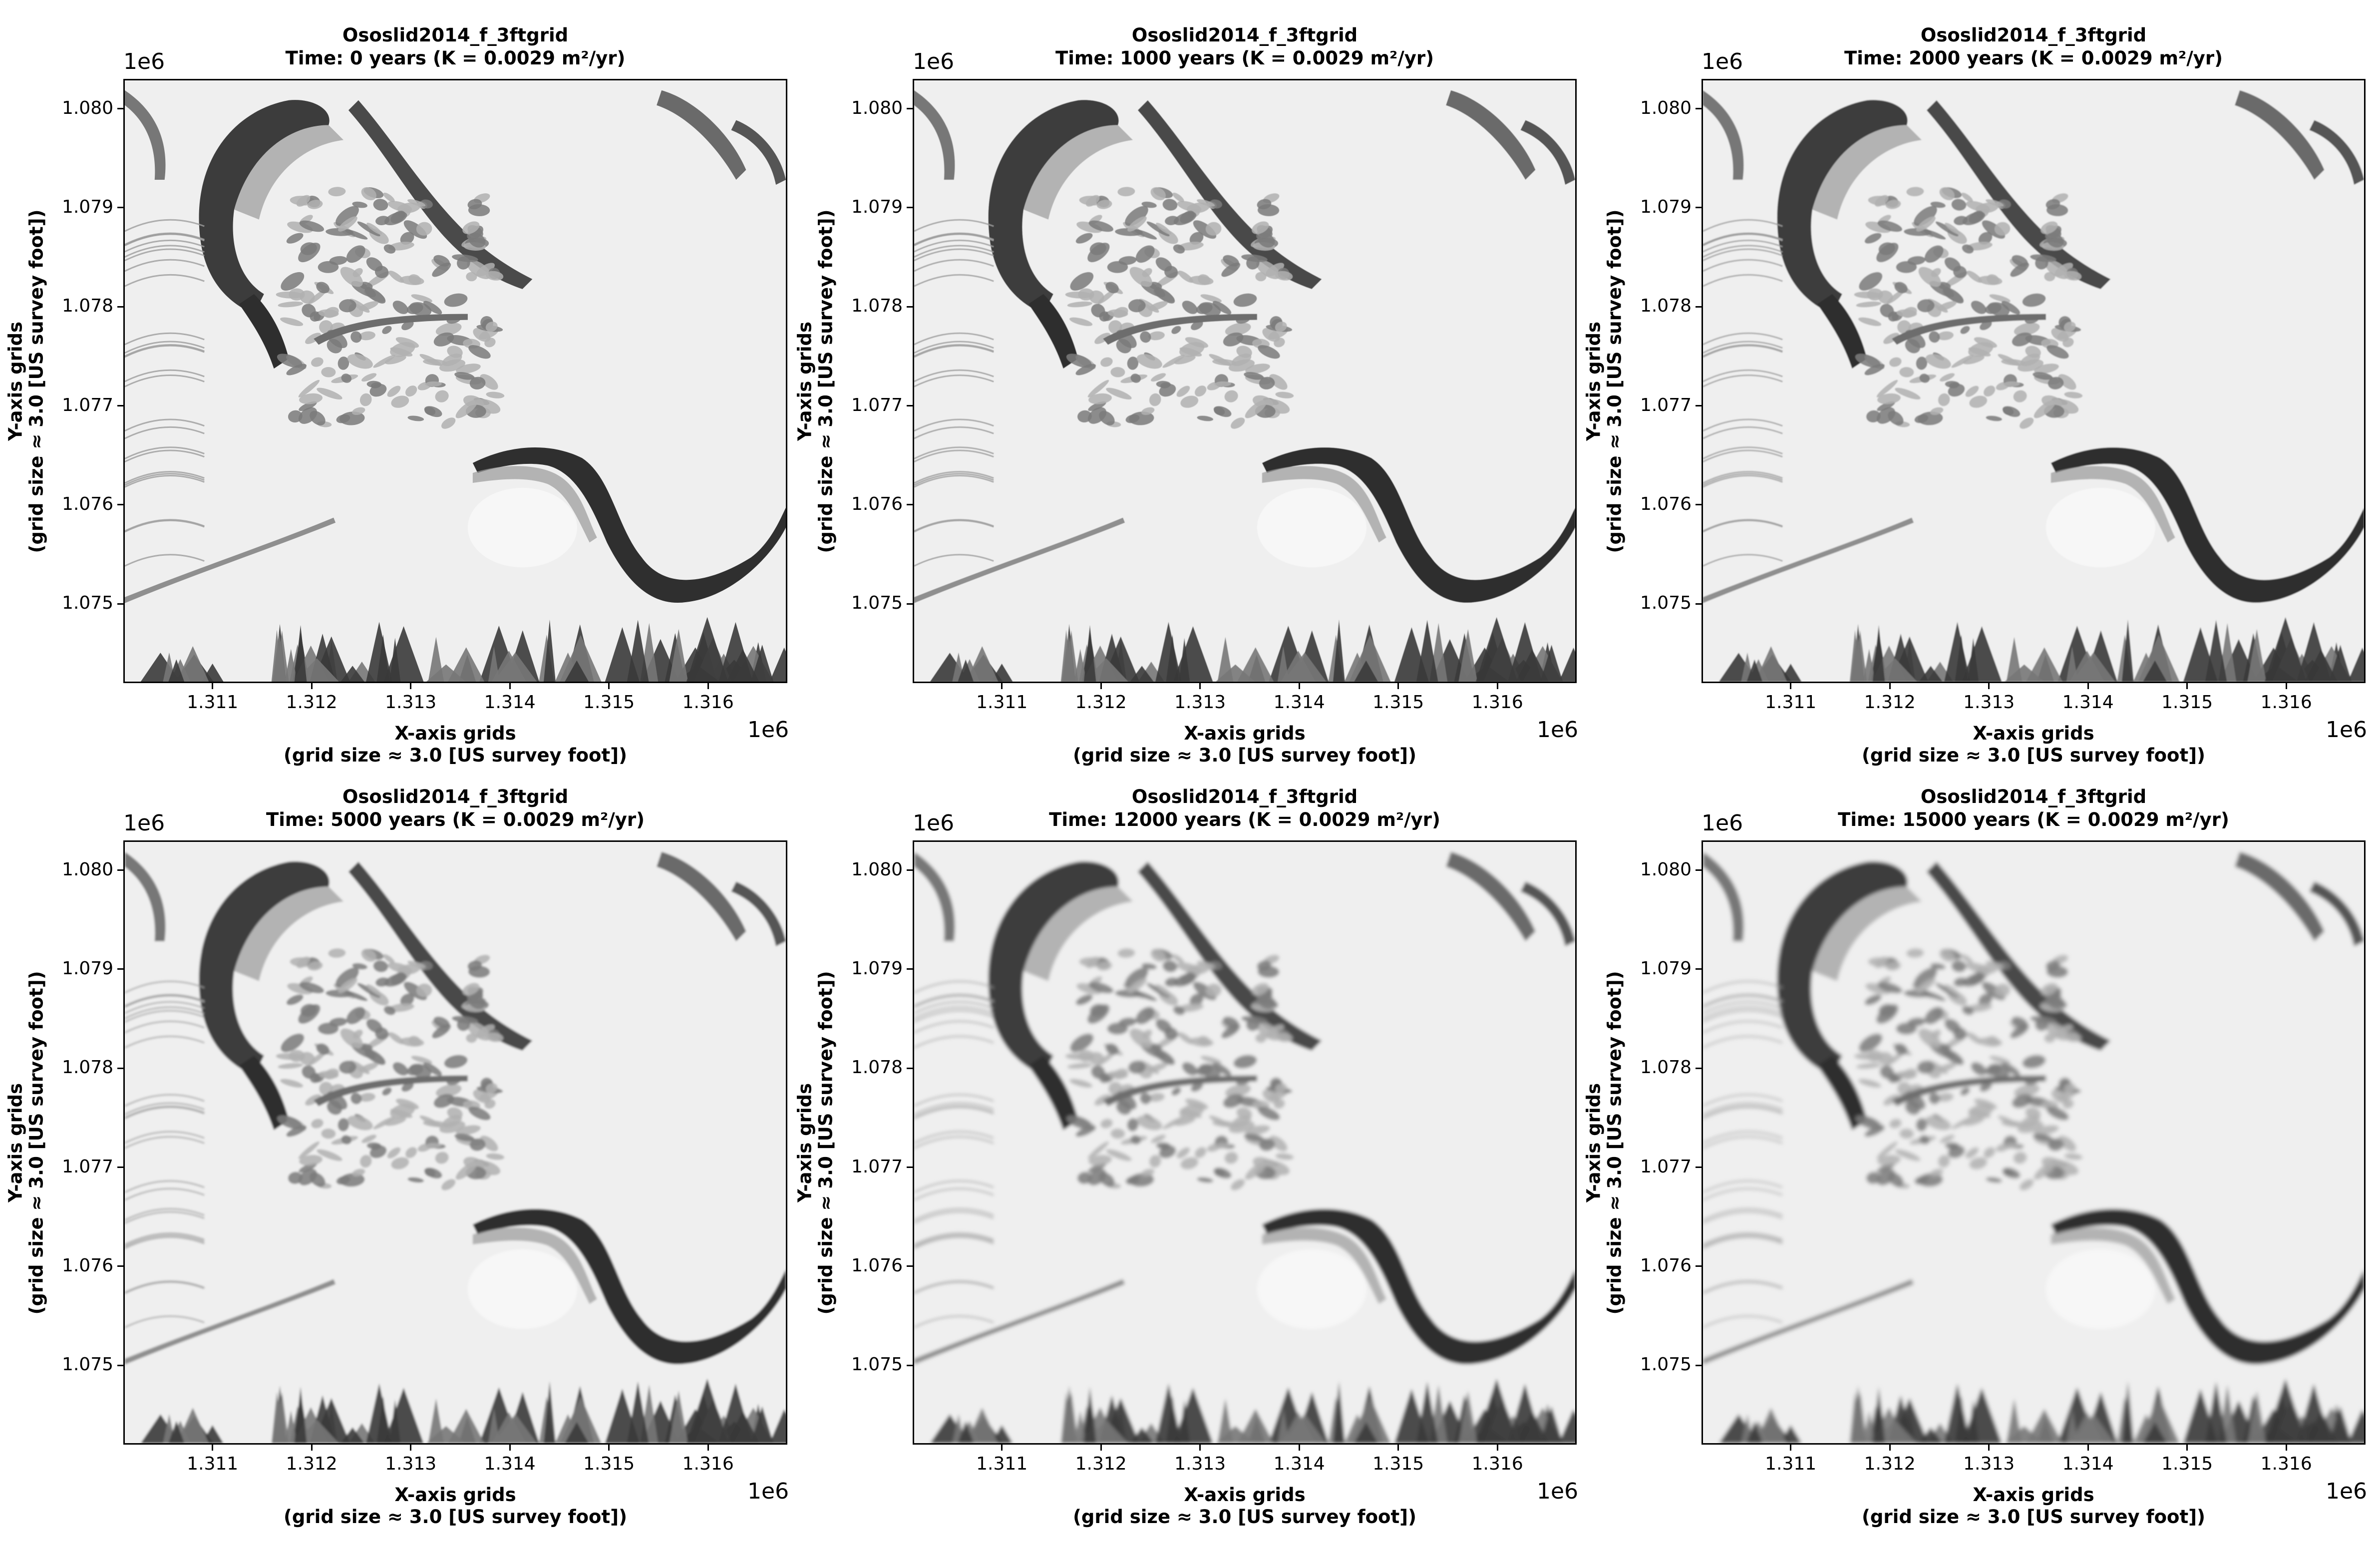 Image resolution: width=2380 pixels, height=1544 pixels. Describe the element at coordinates (2286, 702) in the screenshot. I see `x-tick-label: 1.316` at that location.